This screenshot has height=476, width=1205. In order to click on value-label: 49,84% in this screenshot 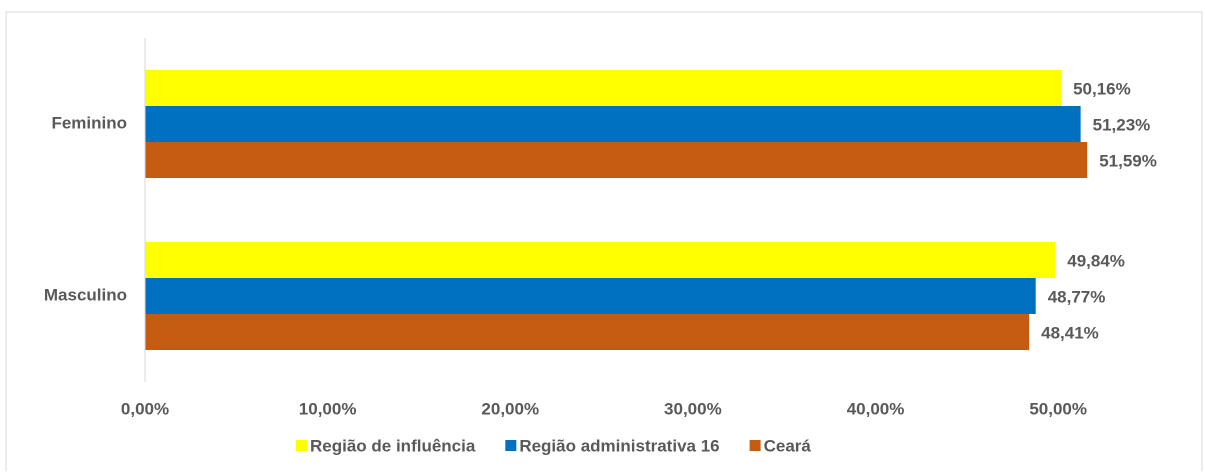, I will do `click(1096, 260)`.